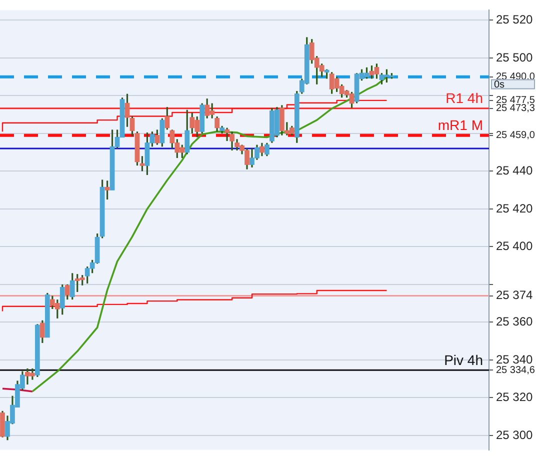 This screenshot has width=536, height=460. What do you see at coordinates (499, 84) in the screenshot?
I see `text: 0s` at bounding box center [499, 84].